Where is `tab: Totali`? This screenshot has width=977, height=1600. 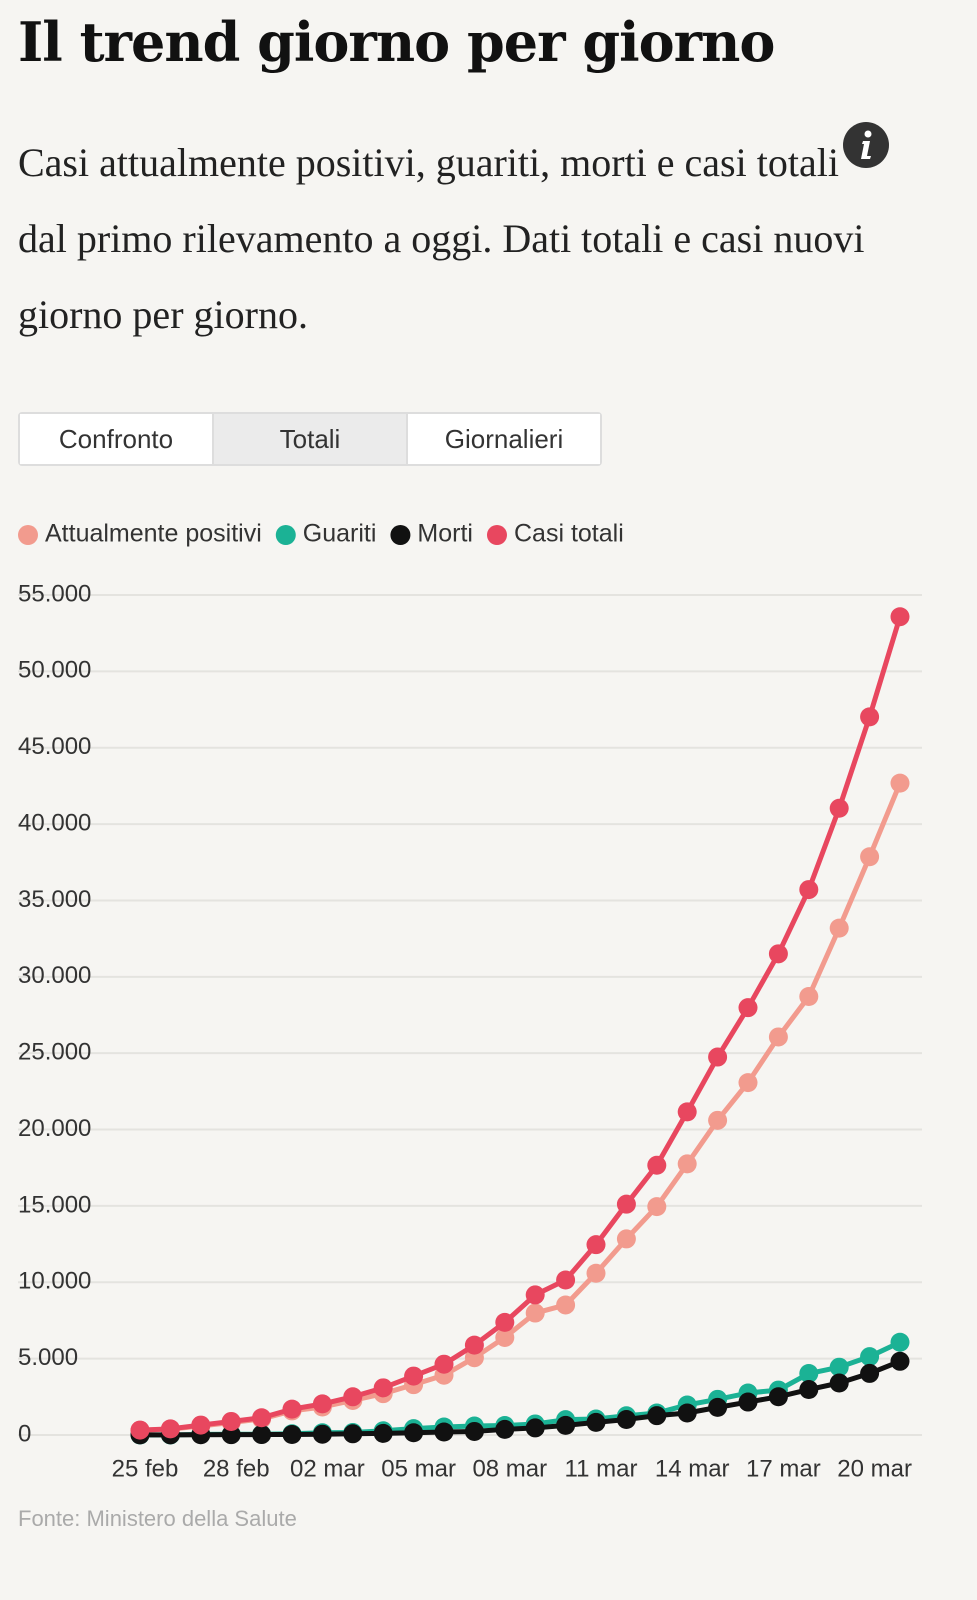
tab: Totali is located at coordinates (311, 439).